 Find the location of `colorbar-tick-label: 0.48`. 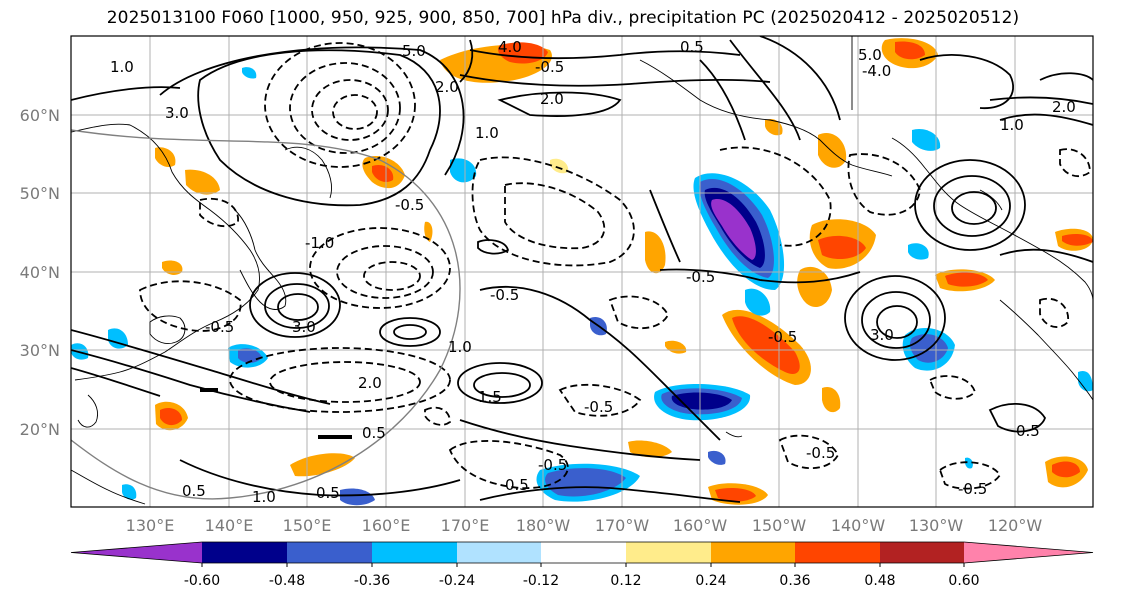

colorbar-tick-label: 0.48 is located at coordinates (879, 581).